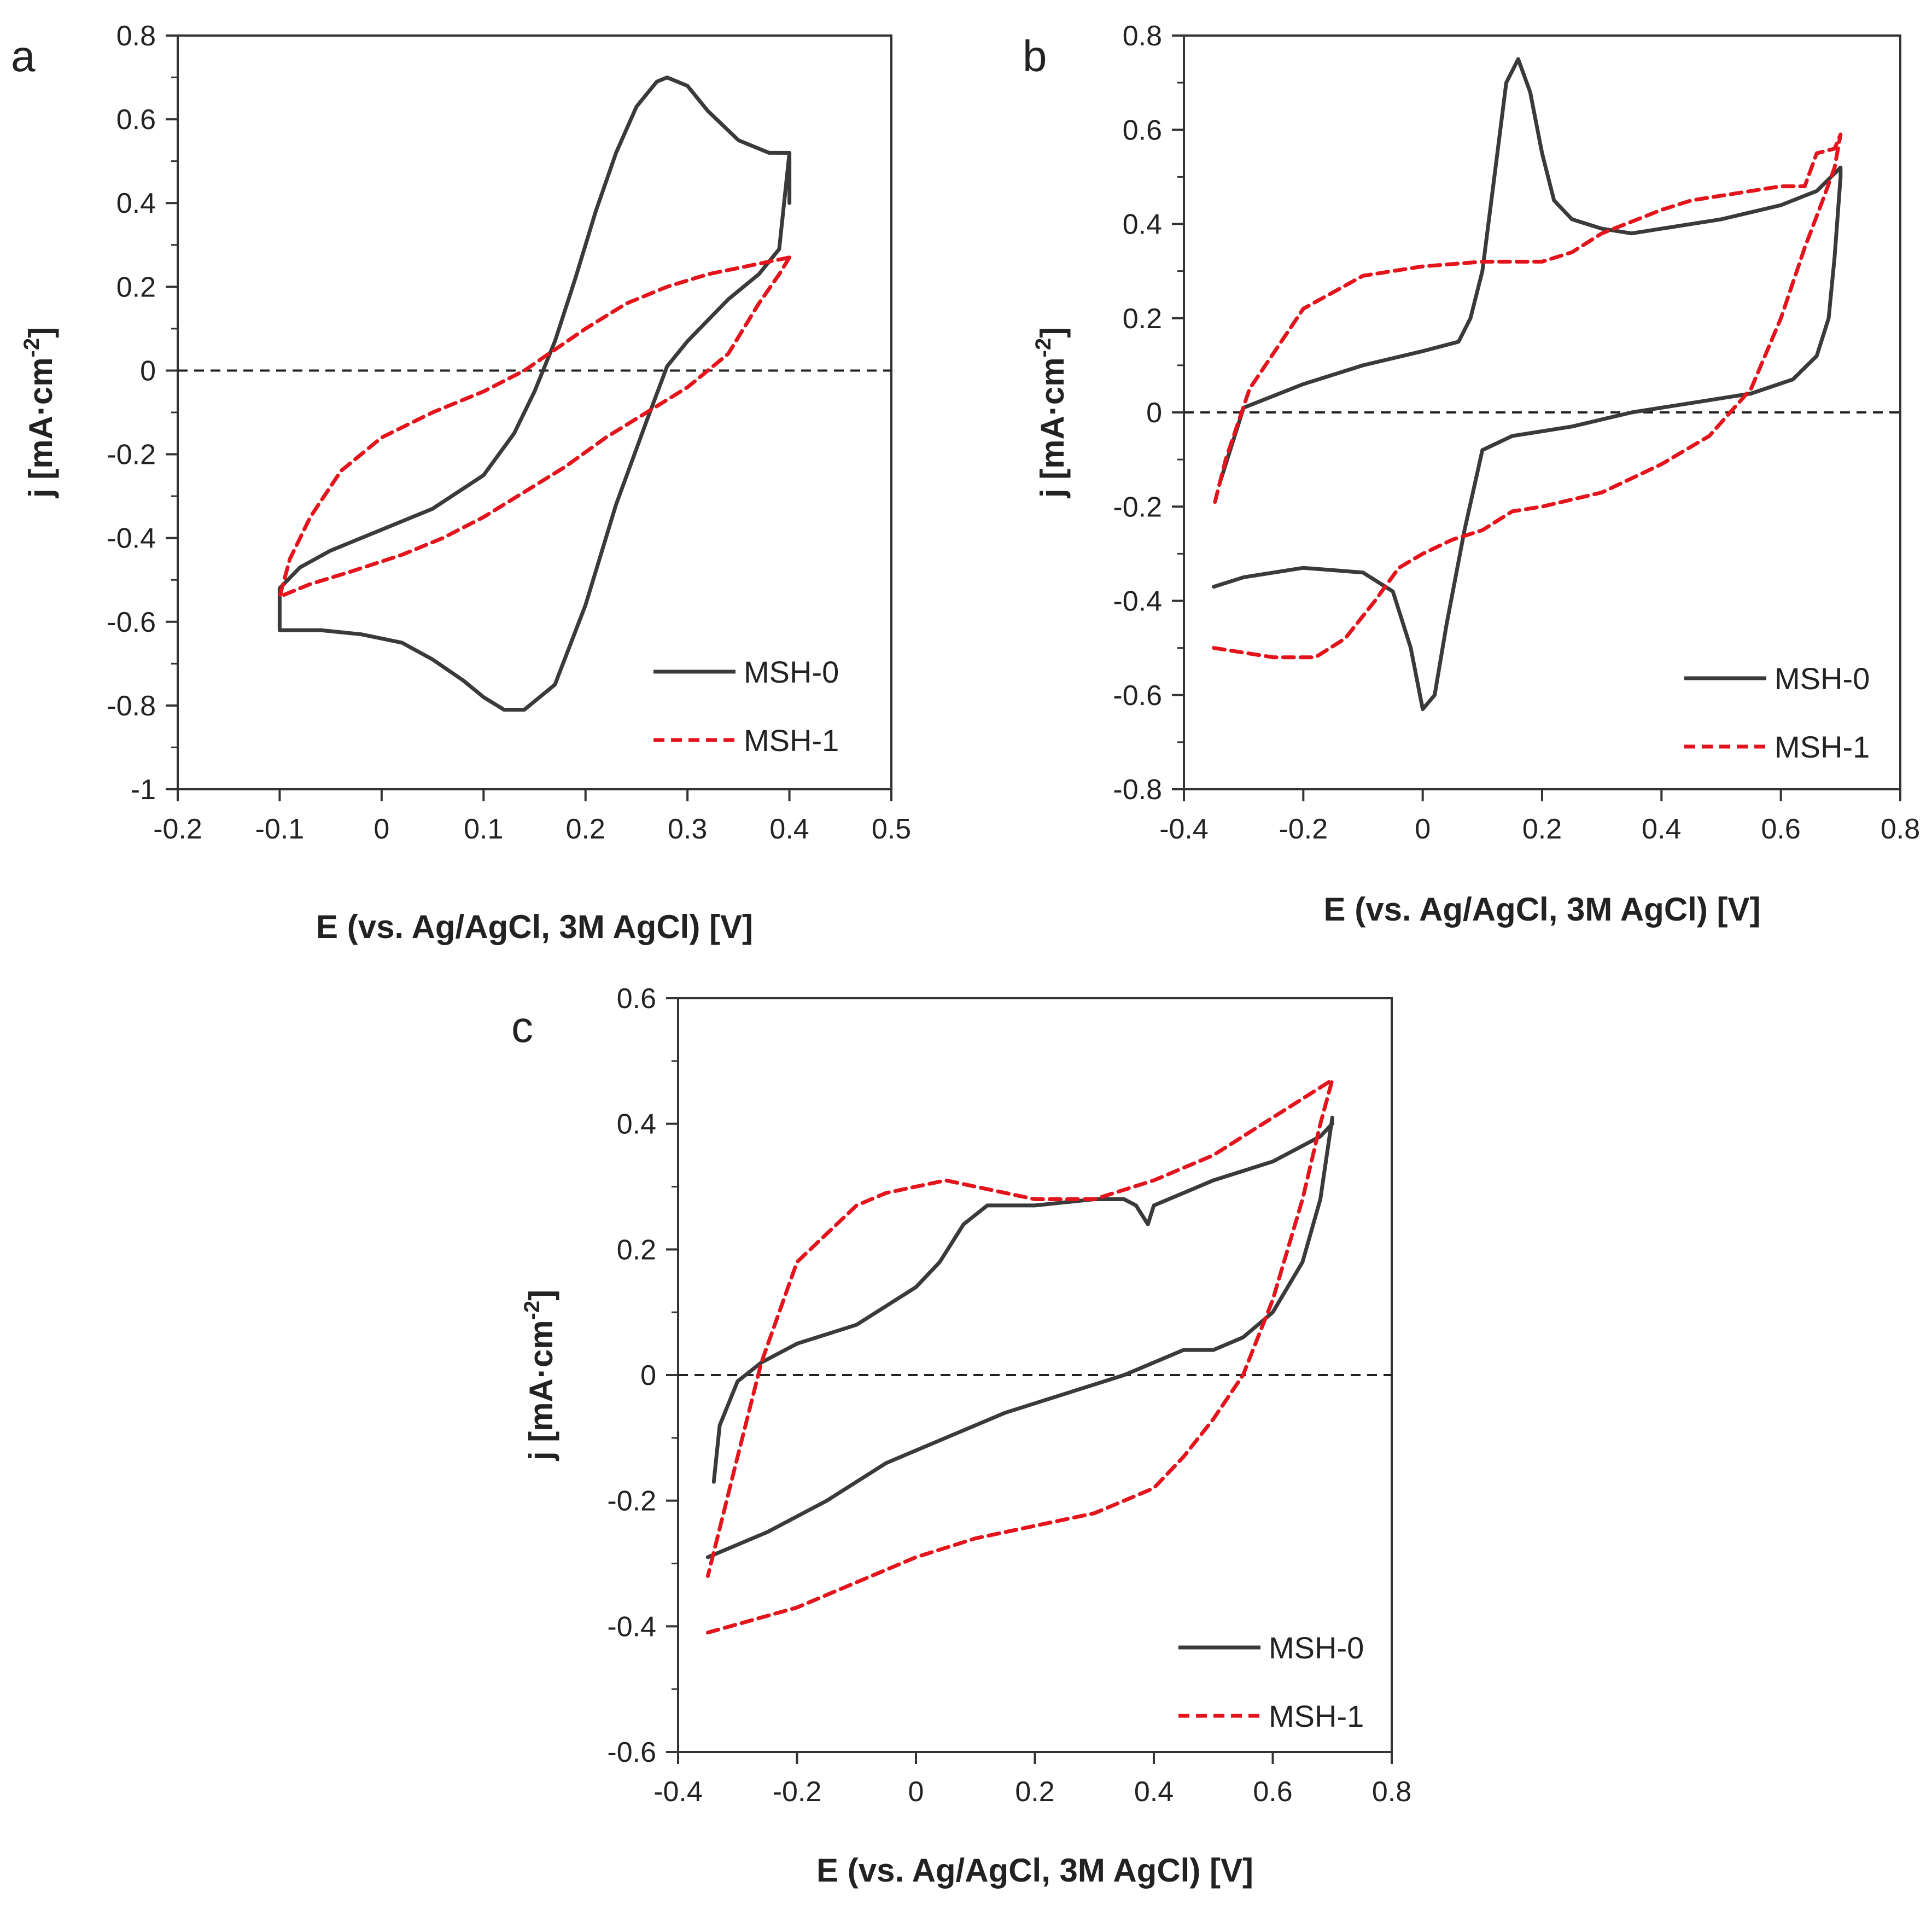 The height and width of the screenshot is (1910, 1932). I want to click on panel-b-xtick-label: 0.2, so click(1542, 829).